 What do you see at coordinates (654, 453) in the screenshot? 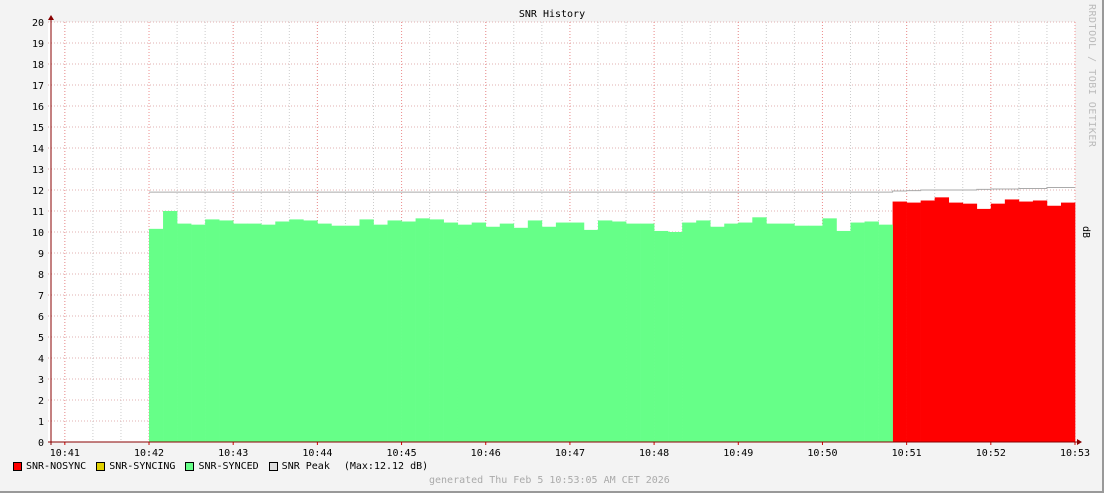
I see `x-tick-label: 10:48` at bounding box center [654, 453].